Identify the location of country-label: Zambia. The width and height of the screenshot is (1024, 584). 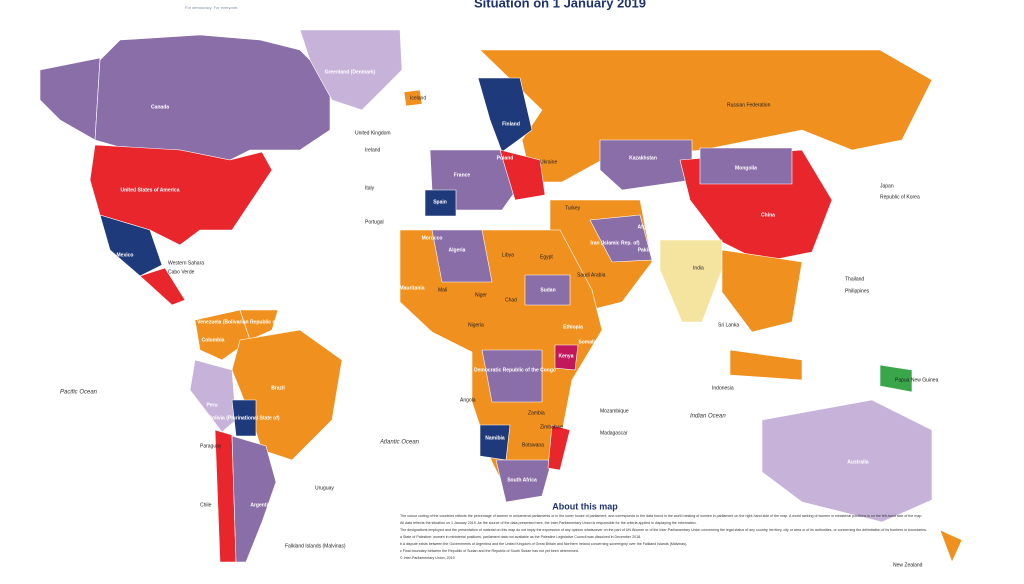
(536, 413).